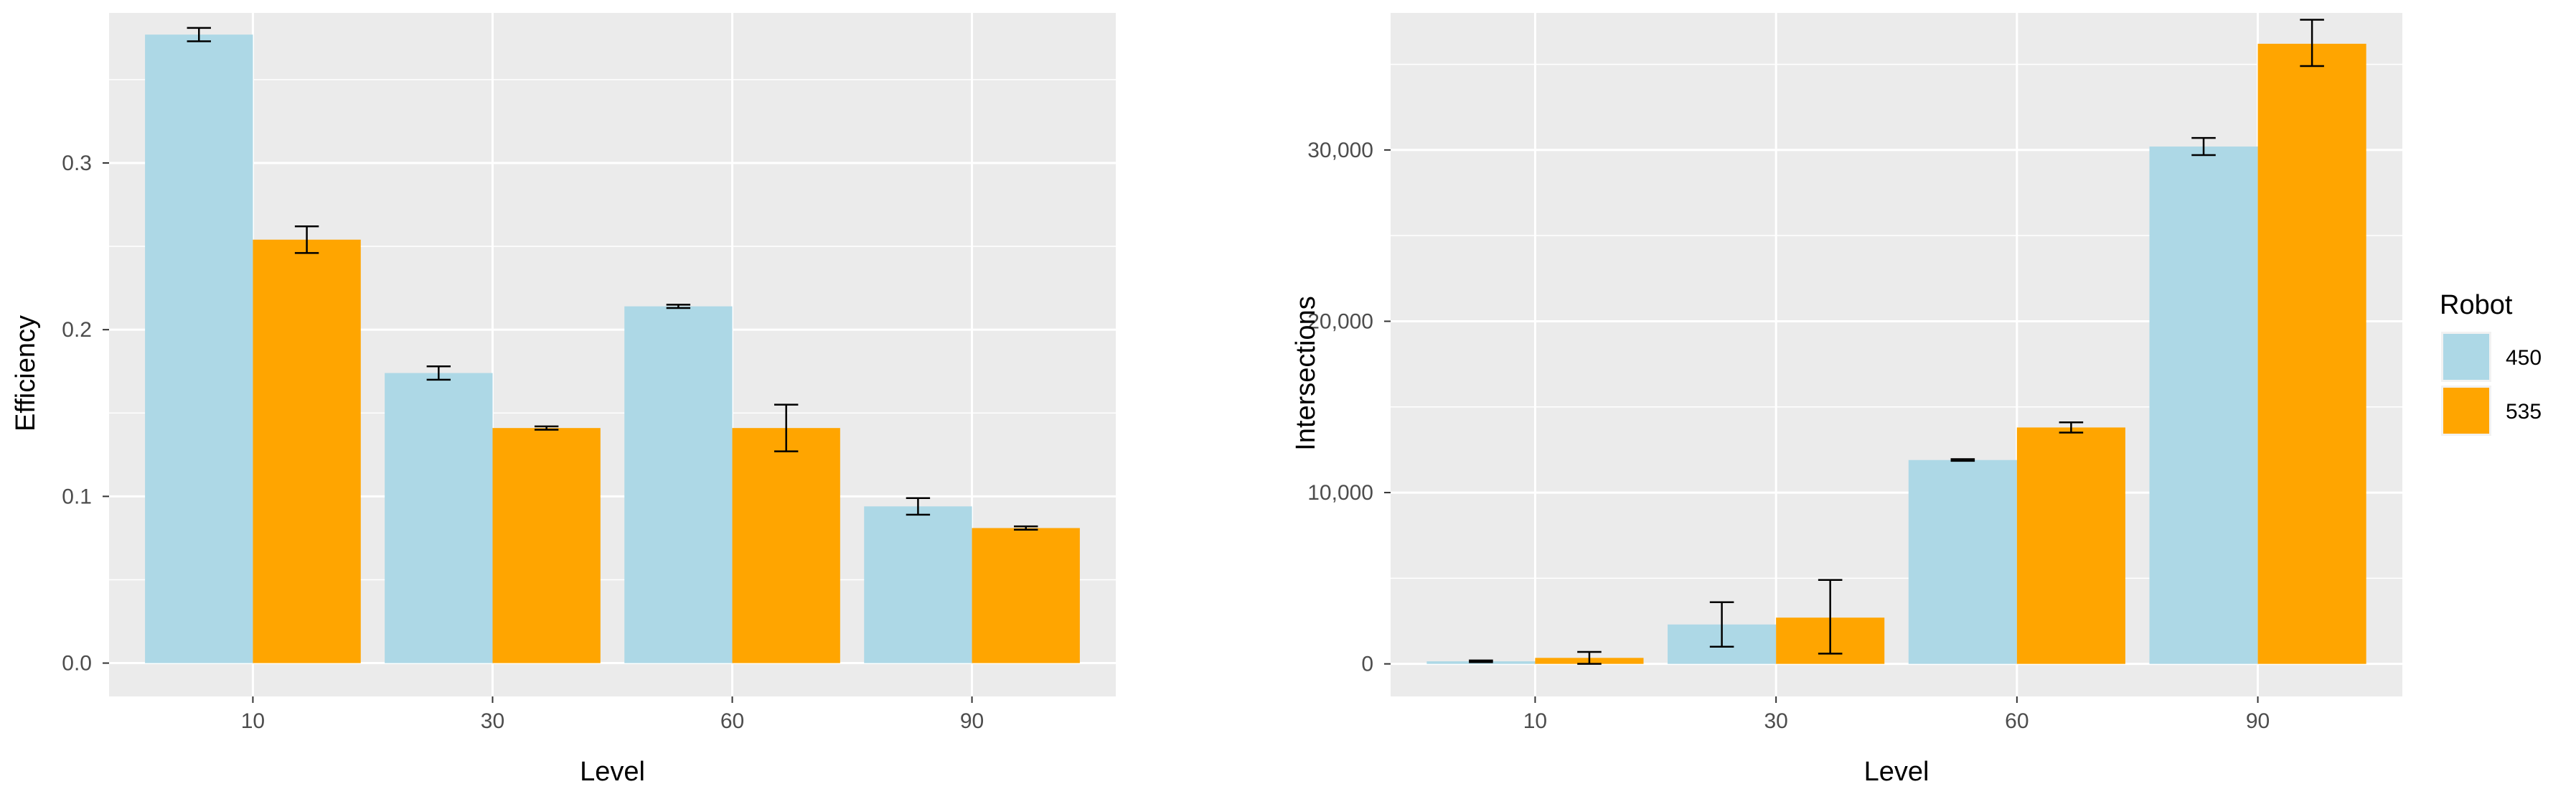 Image resolution: width=2576 pixels, height=807 pixels. Describe the element at coordinates (1340, 493) in the screenshot. I see `y-tick-label: 10,000` at that location.